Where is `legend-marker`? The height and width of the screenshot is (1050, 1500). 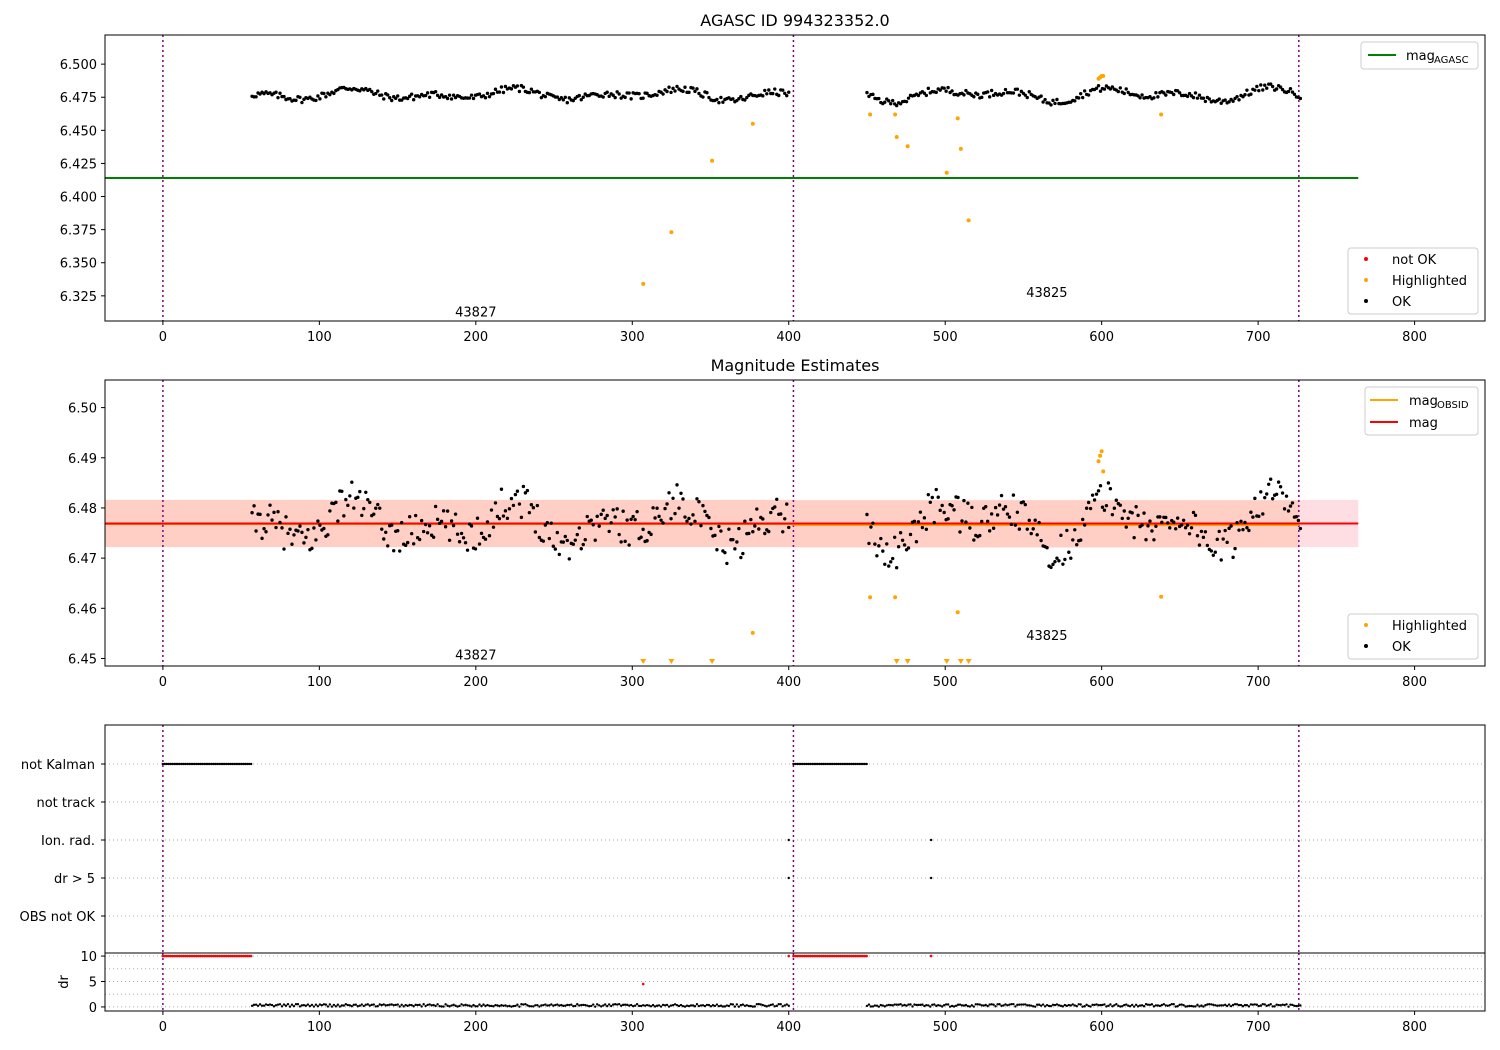
legend-marker is located at coordinates (1366, 625).